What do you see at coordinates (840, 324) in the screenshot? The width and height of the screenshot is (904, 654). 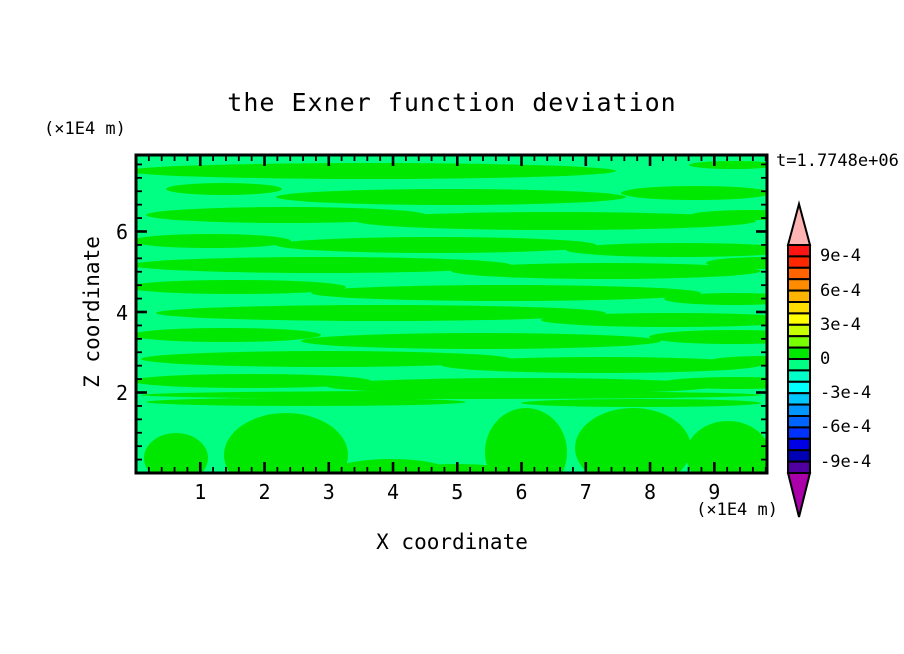 I see `colorbar-level-label: 3e-4` at bounding box center [840, 324].